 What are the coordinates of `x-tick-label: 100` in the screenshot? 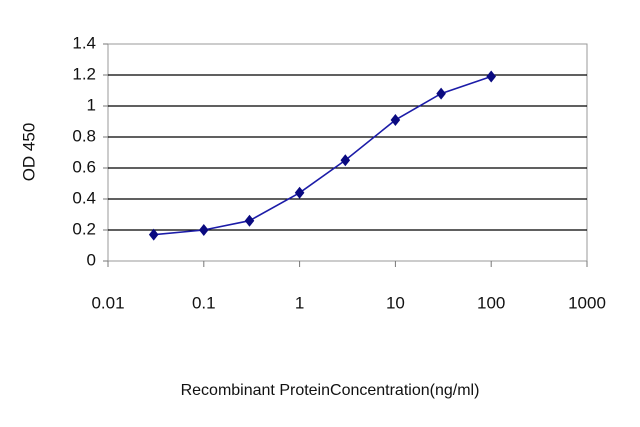 It's located at (491, 302).